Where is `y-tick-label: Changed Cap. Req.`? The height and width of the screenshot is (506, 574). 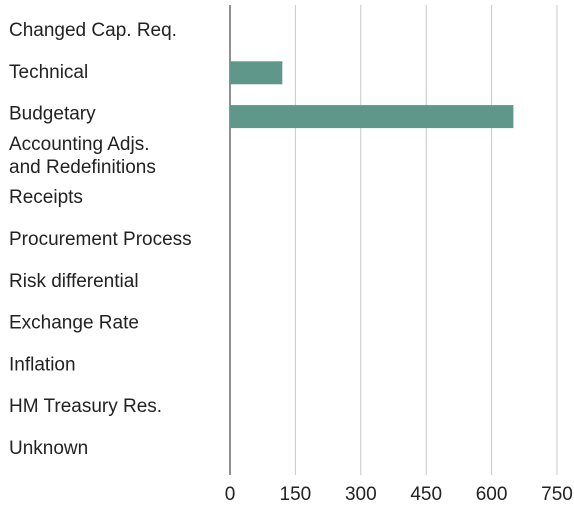 y-tick-label: Changed Cap. Req. is located at coordinates (93, 30).